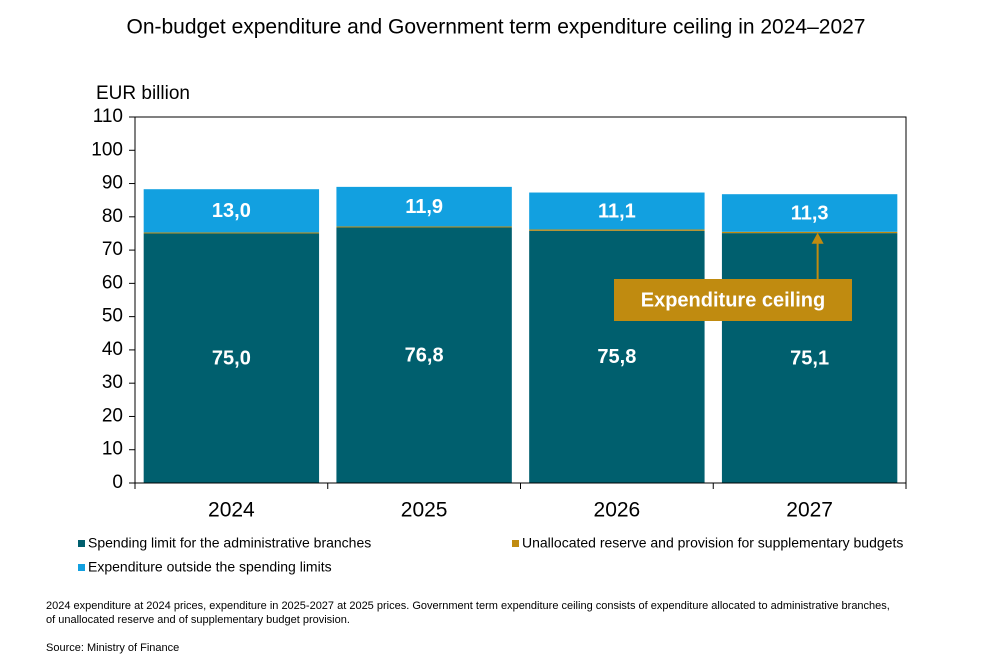 The image size is (993, 669). What do you see at coordinates (424, 510) in the screenshot?
I see `x-tick-label: 2025` at bounding box center [424, 510].